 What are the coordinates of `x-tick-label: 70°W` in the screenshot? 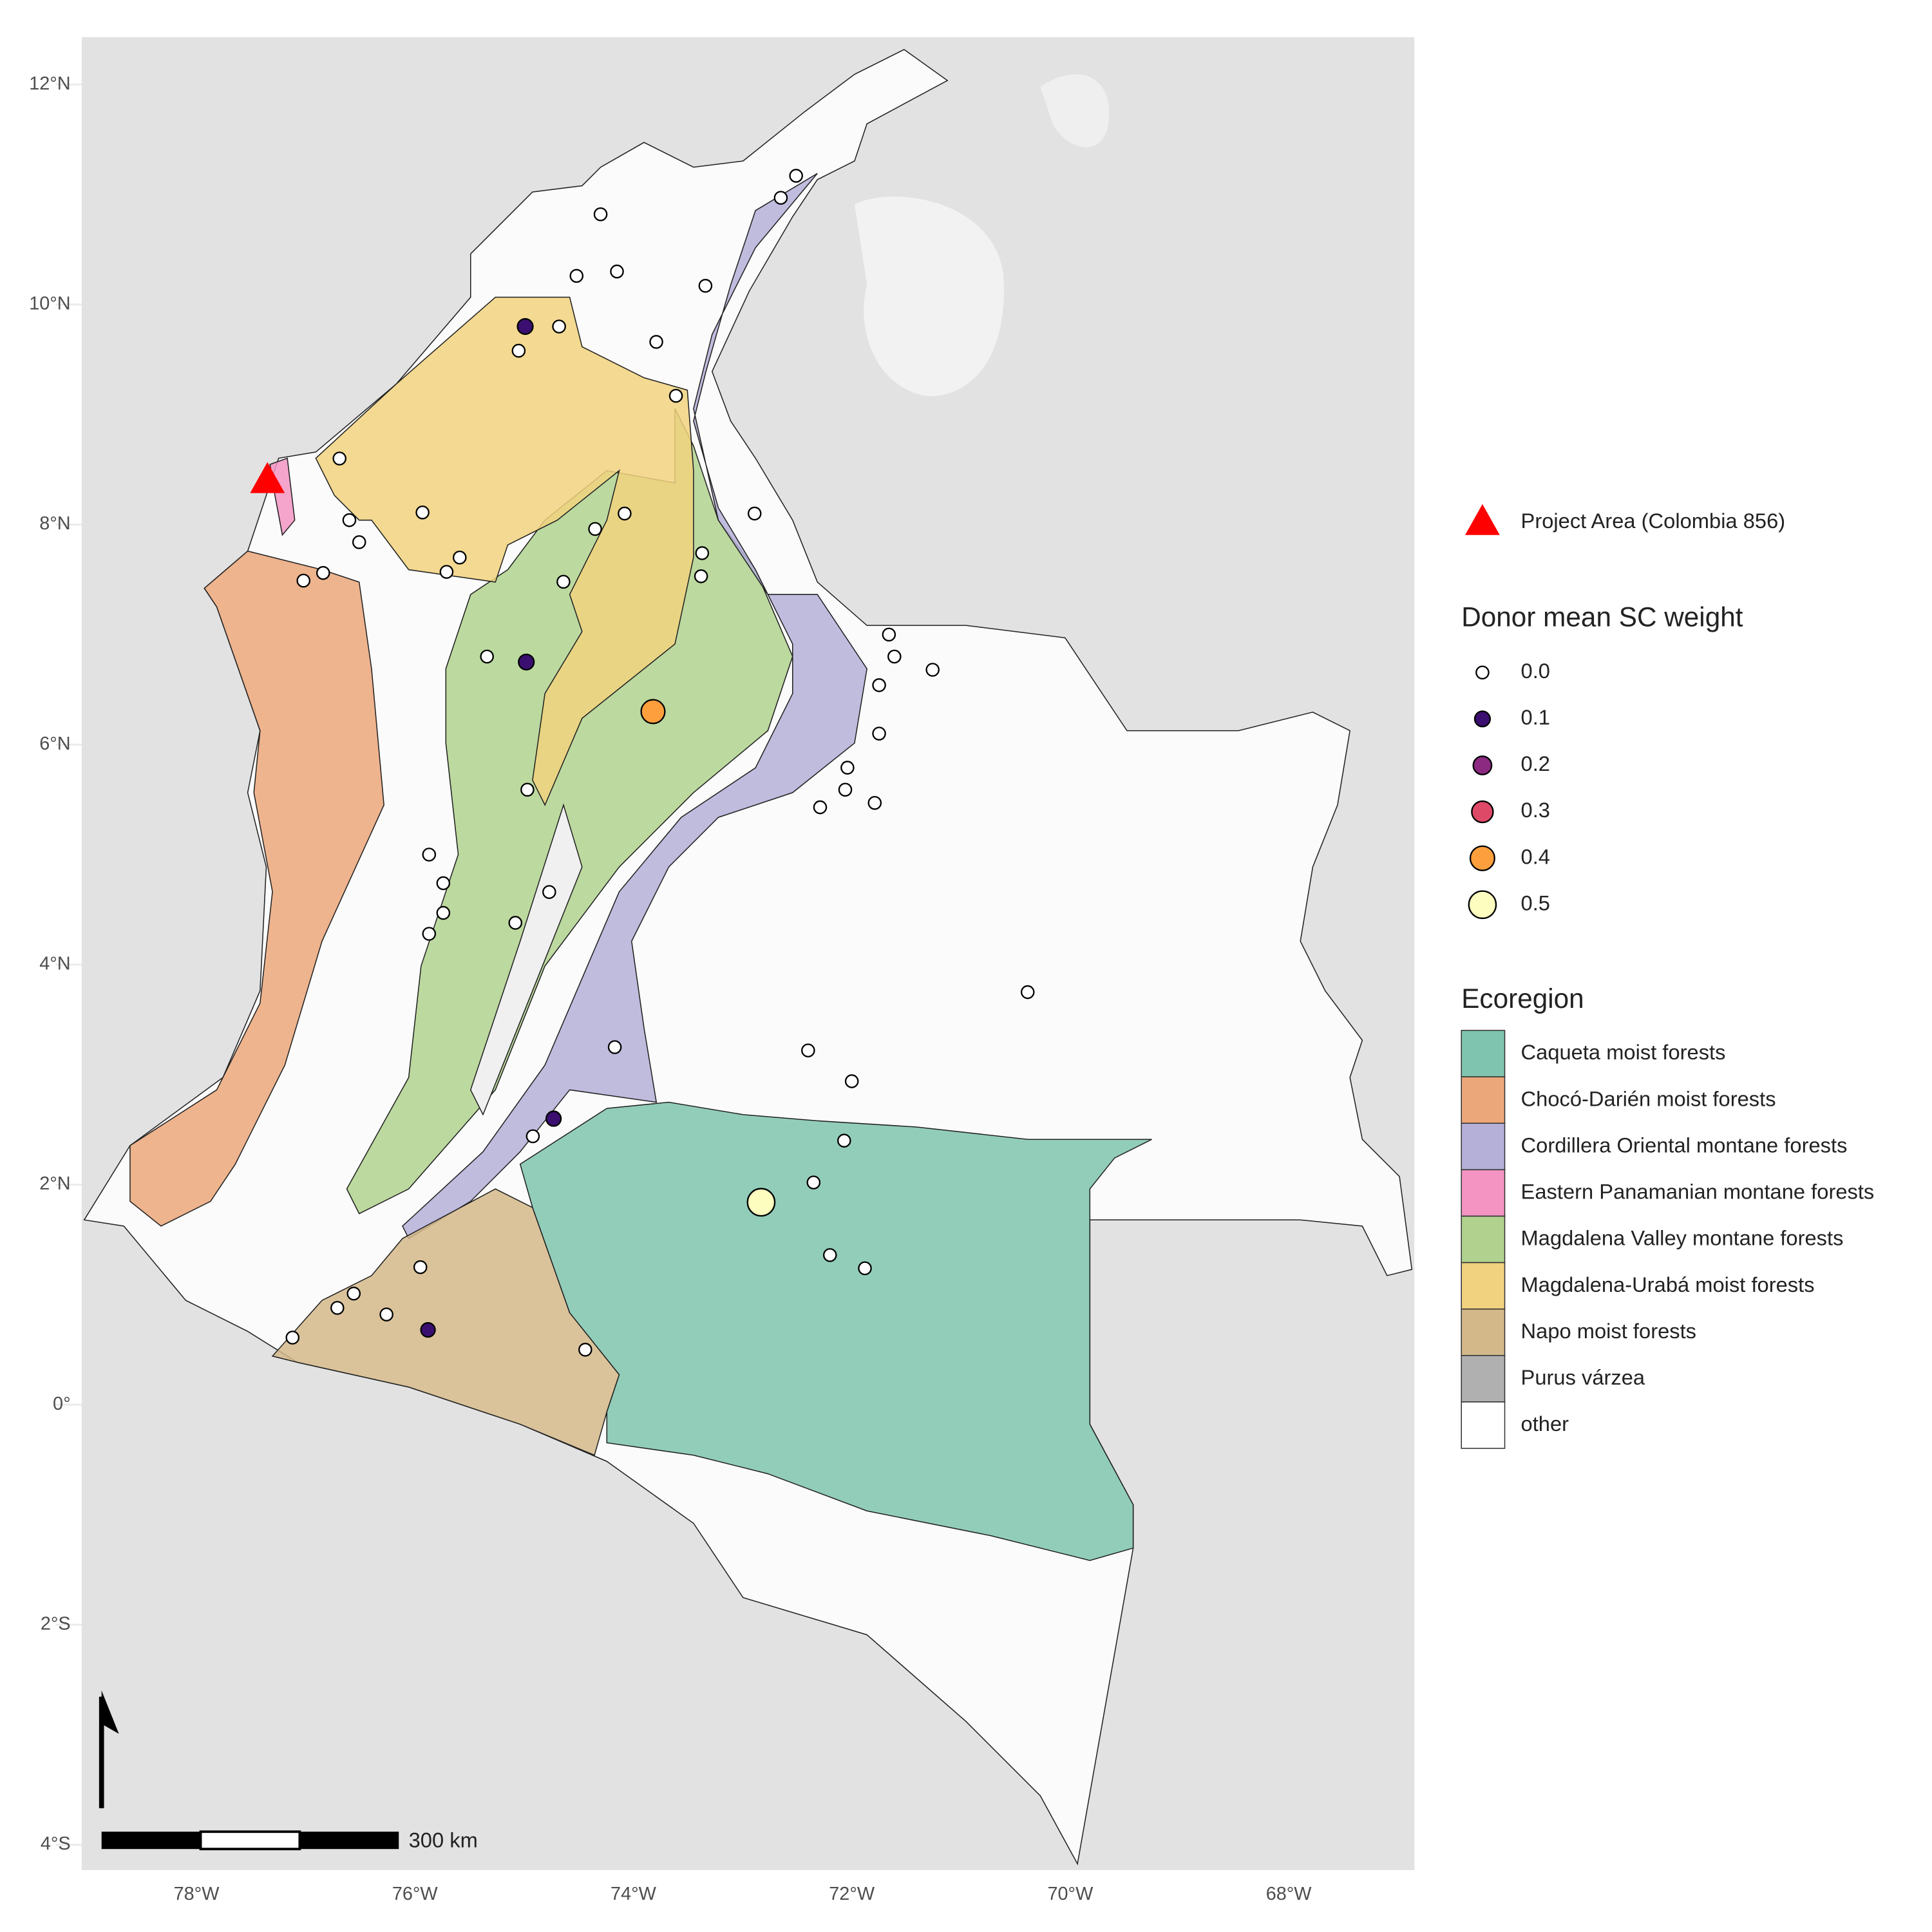 It's located at (1070, 1894).